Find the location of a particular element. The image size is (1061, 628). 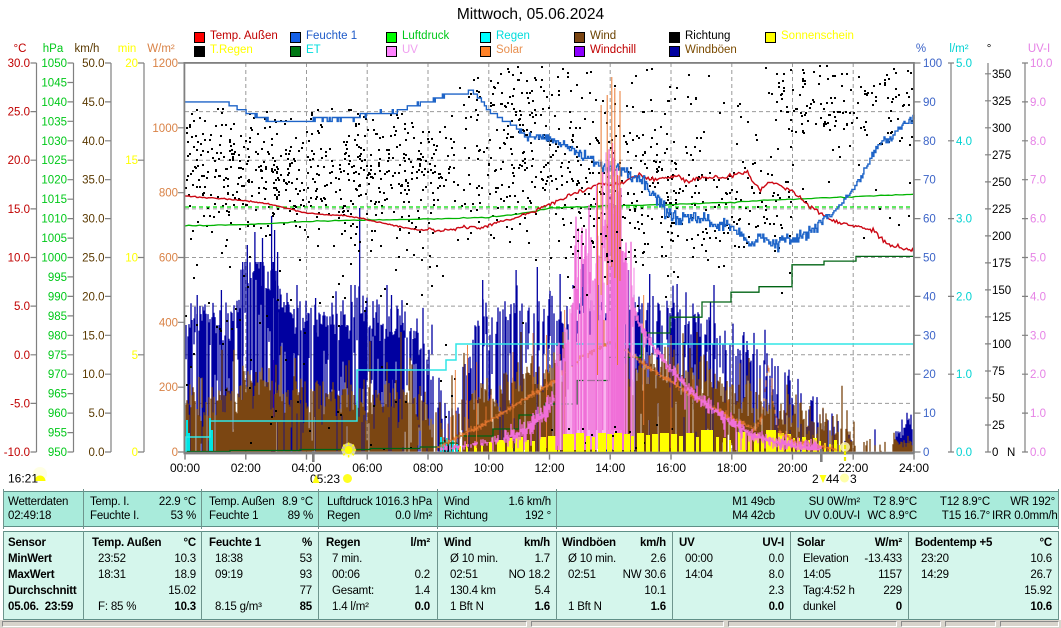

svg-text: -5.0 is located at coordinates (20, 404).